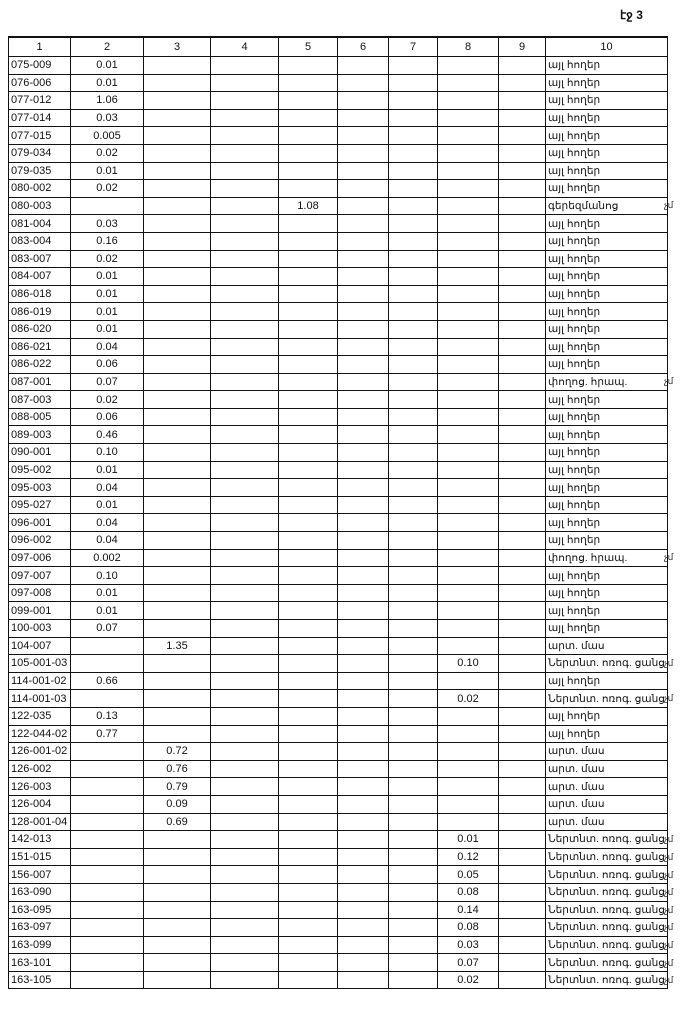  Describe the element at coordinates (39, 100) in the screenshot. I see `parcel-code-cell: 077-012` at that location.